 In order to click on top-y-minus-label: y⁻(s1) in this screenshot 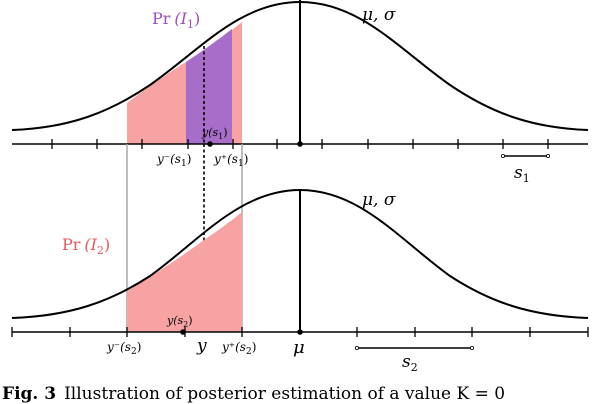, I will do `click(173, 160)`.